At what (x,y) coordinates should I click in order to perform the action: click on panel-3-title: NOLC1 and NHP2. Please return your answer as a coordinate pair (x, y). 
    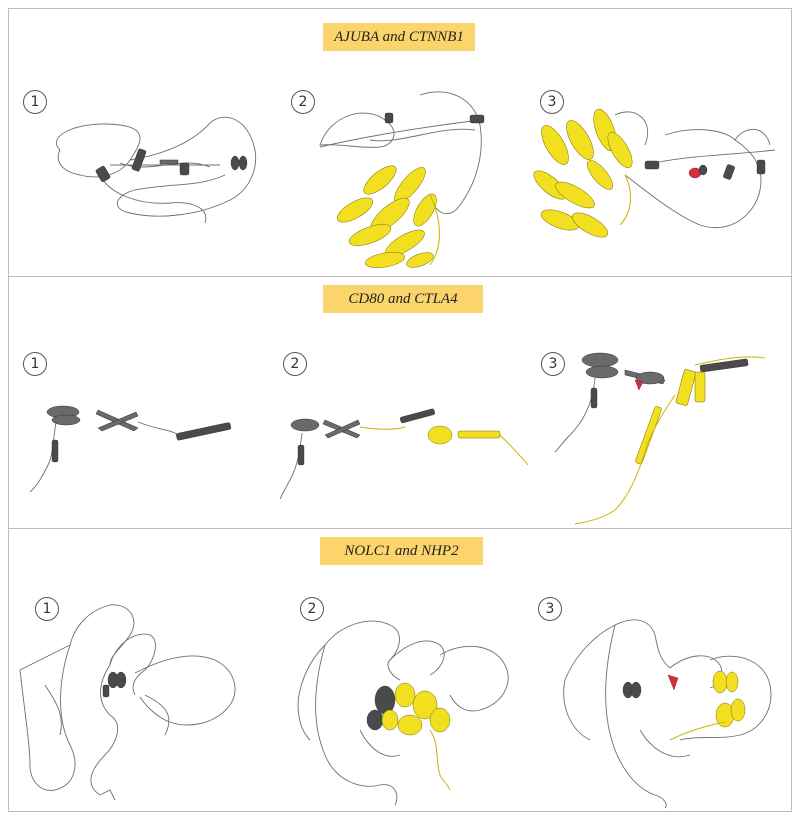
    Looking at the image, I should click on (401, 551).